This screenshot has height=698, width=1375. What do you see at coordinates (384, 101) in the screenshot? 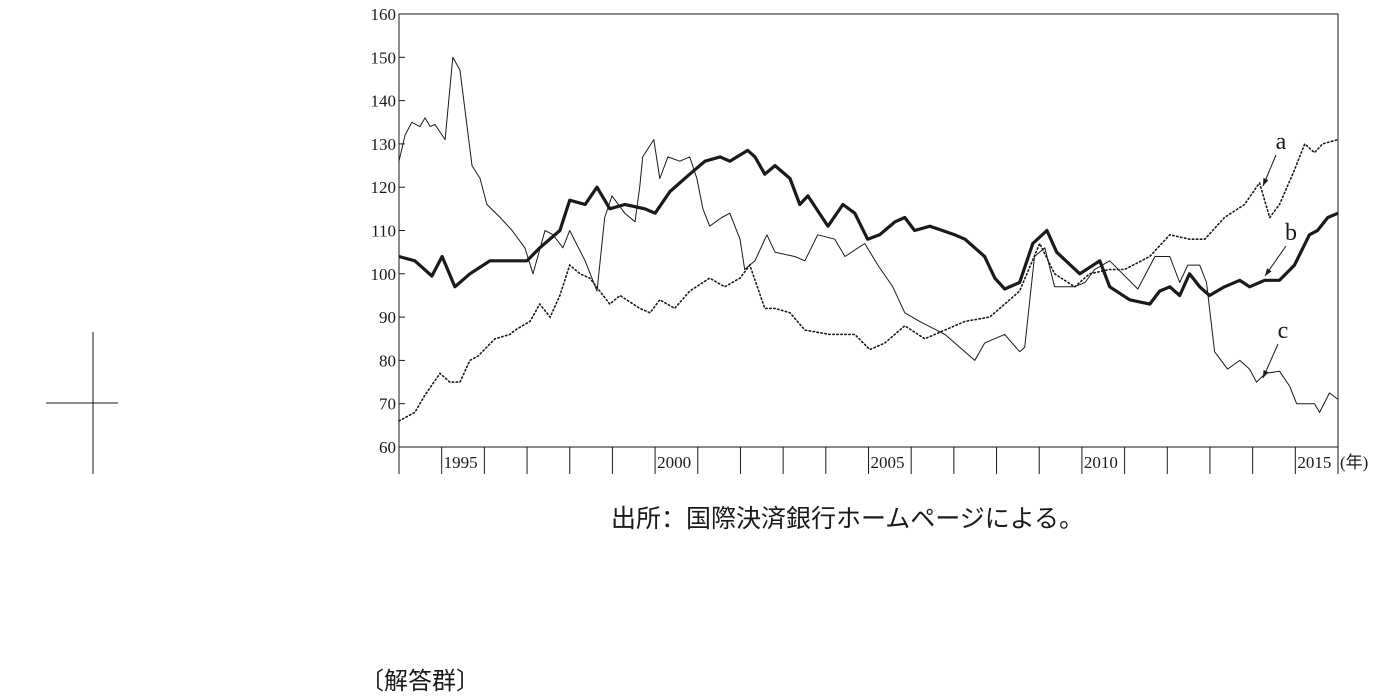
I see `y-tick-label: 140` at bounding box center [384, 101].